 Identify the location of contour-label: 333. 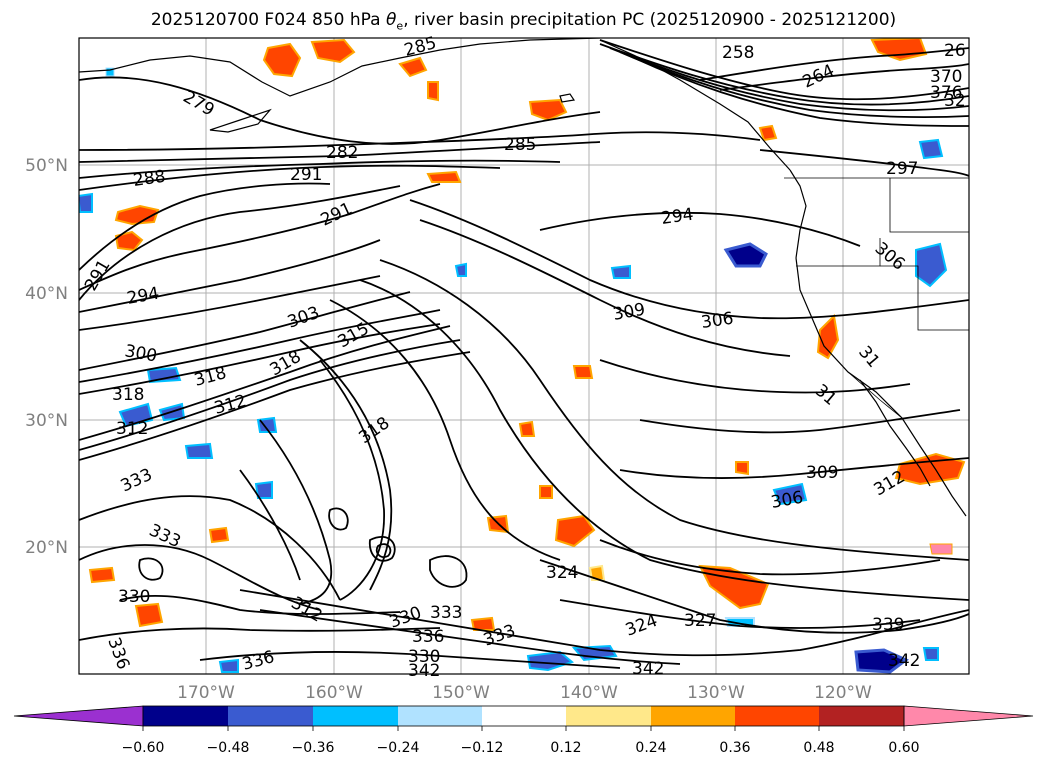
(446, 613).